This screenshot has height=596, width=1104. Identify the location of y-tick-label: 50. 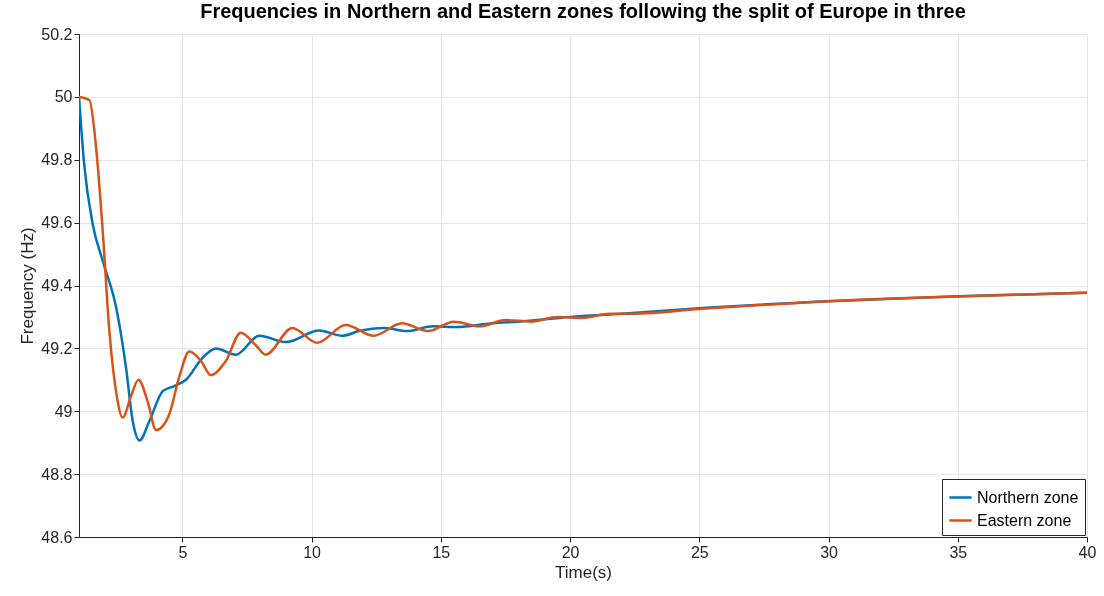
(63, 97).